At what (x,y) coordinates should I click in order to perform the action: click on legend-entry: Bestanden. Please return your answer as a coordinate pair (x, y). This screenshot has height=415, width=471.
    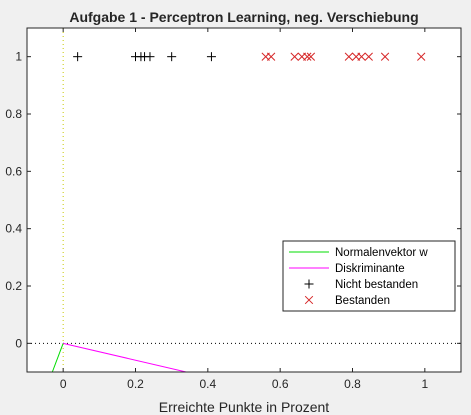
    Looking at the image, I should click on (347, 301).